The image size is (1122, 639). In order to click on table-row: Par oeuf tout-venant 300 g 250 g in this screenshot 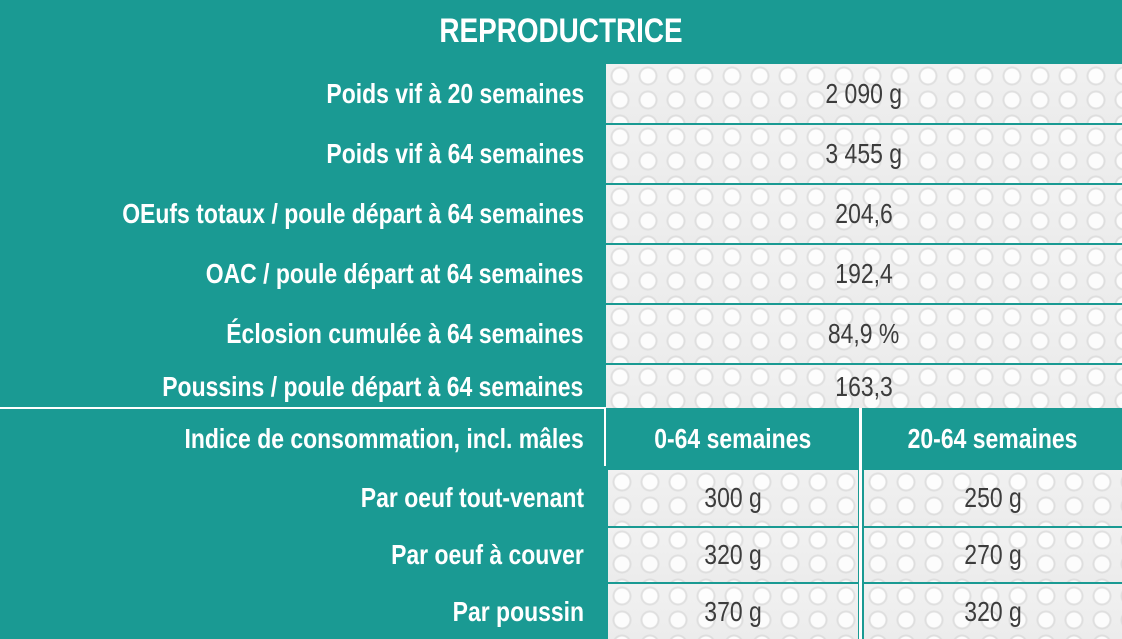, I will do `click(561, 498)`.